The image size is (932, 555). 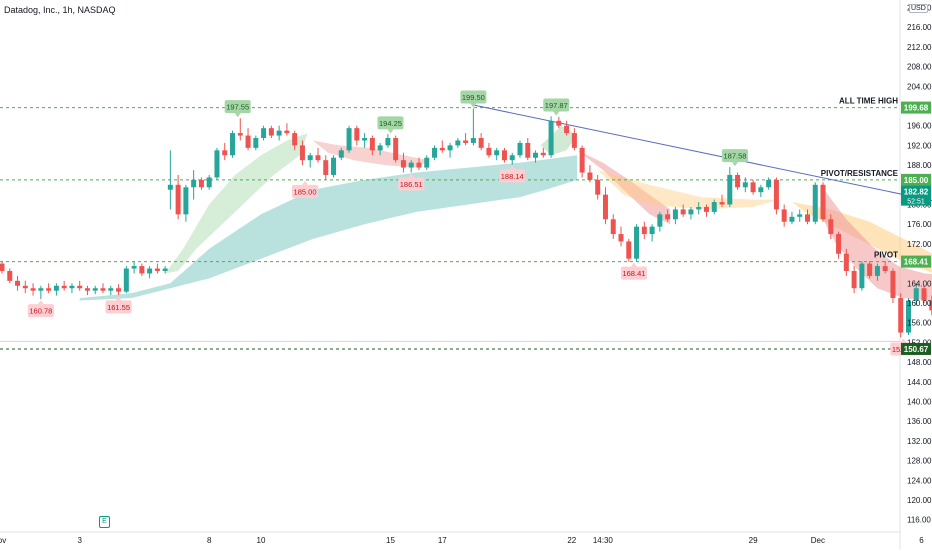 I want to click on level-price-text-3: 150.67, so click(x=916, y=349).